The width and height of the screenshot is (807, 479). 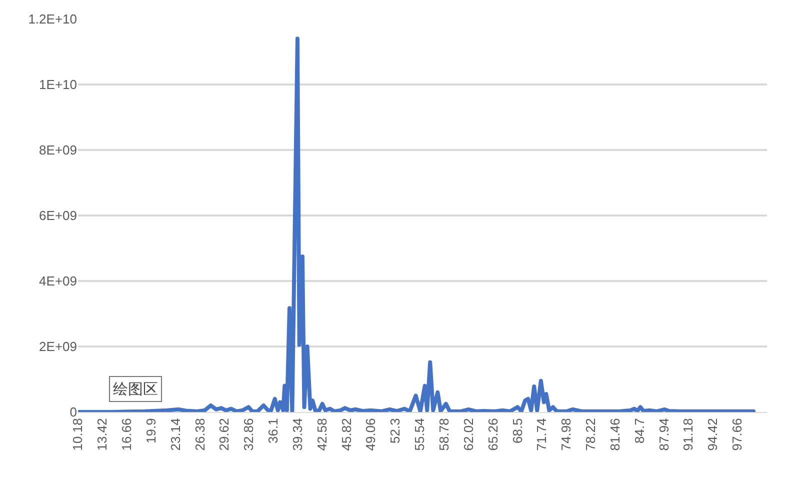 What do you see at coordinates (102, 434) in the screenshot?
I see `x-tick-label: 13.42` at bounding box center [102, 434].